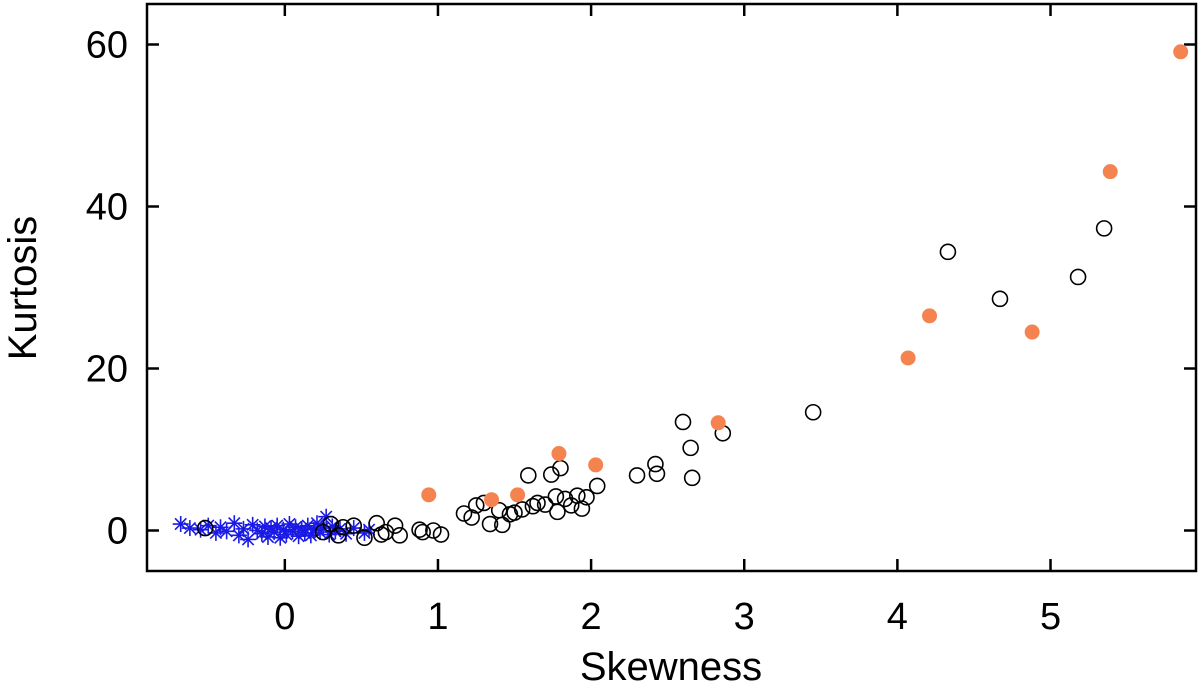 The image size is (1200, 688). I want to click on x-tick-label: 4, so click(897, 617).